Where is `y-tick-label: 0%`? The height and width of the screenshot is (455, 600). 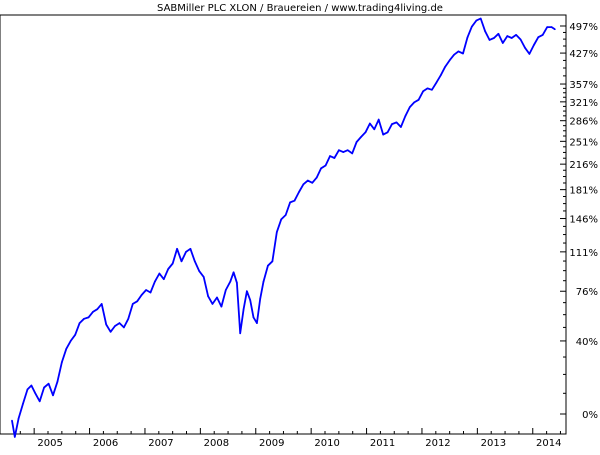 y-tick-label: 0% is located at coordinates (590, 415).